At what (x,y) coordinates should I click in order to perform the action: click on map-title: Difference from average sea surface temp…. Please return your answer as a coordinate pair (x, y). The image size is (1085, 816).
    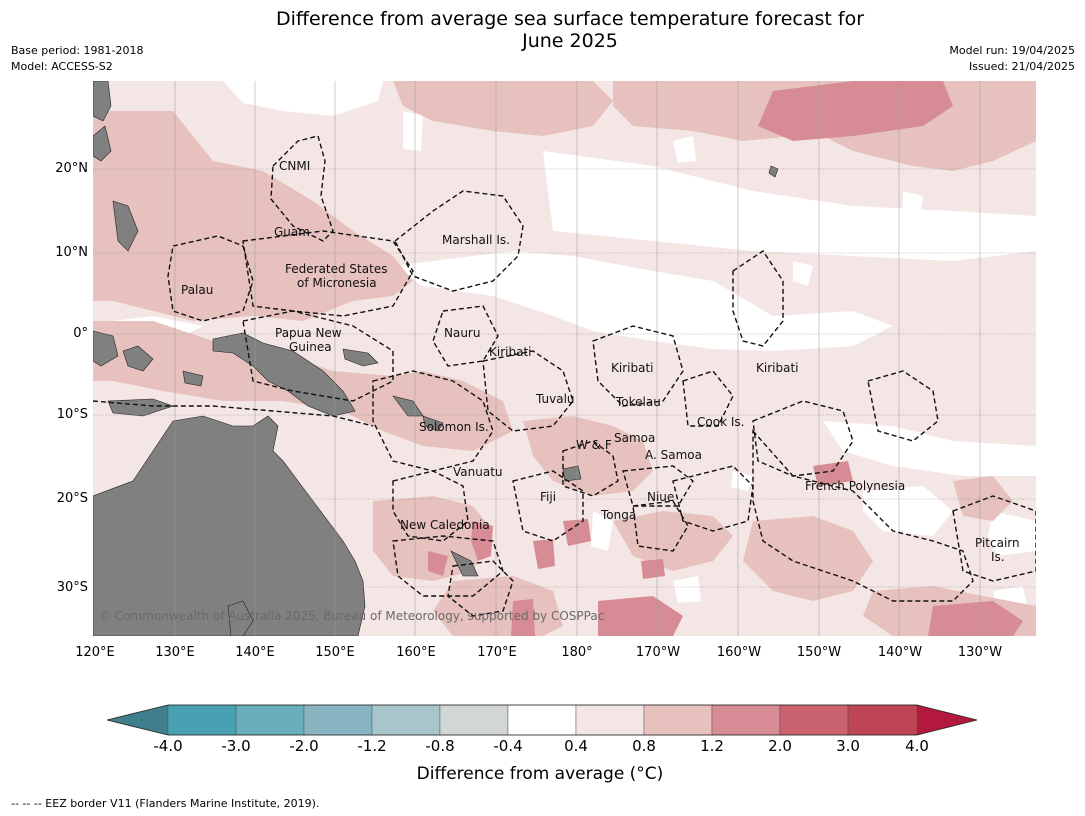
    Looking at the image, I should click on (570, 30).